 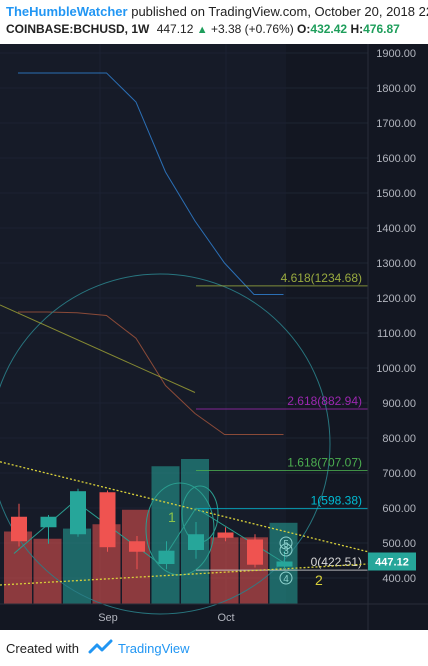 I want to click on open-label: O:, so click(x=304, y=29).